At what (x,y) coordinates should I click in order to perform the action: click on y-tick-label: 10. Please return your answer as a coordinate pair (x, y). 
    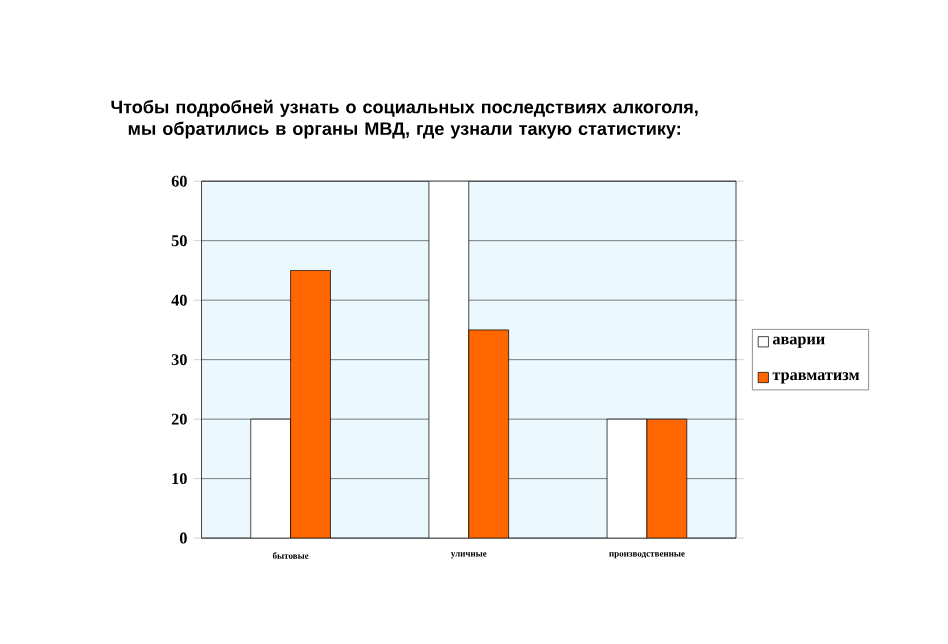
    Looking at the image, I should click on (179, 479).